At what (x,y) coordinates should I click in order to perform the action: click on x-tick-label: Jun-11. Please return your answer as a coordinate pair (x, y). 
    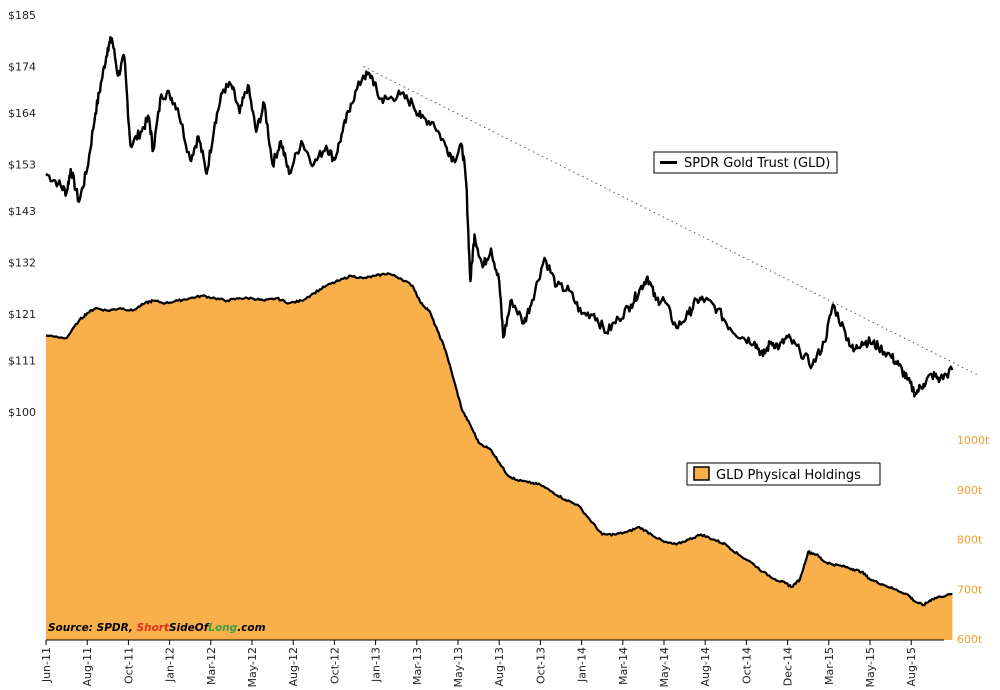
    Looking at the image, I should click on (46, 665).